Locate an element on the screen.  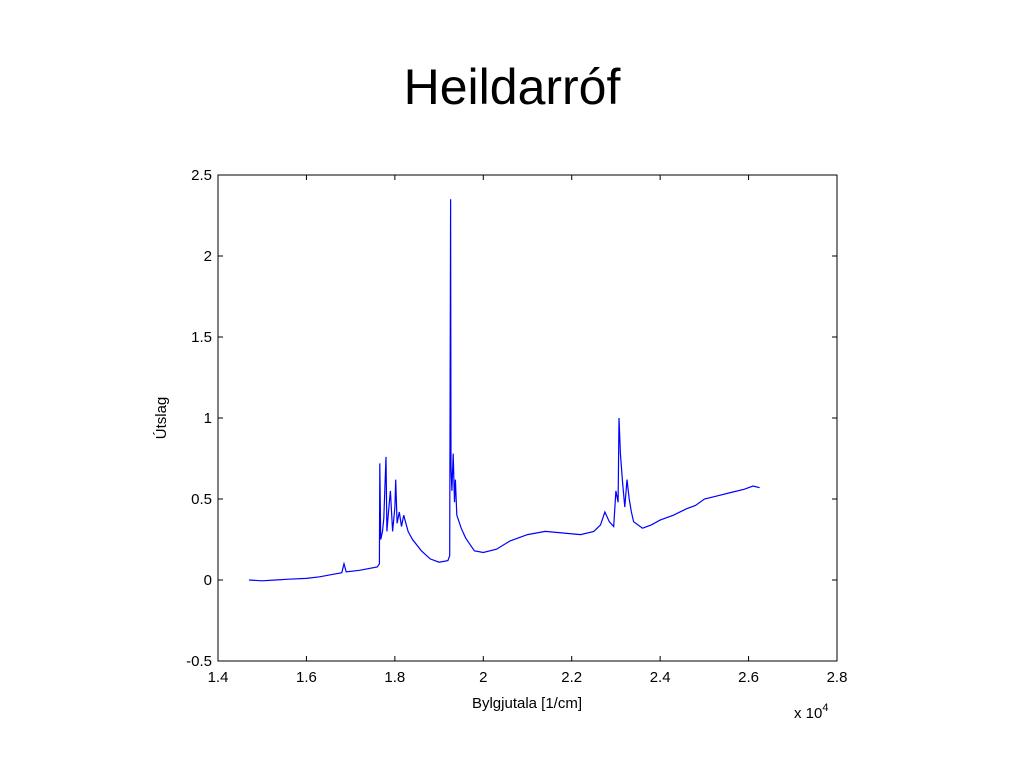
y-tick-label: 0.5 is located at coordinates (201, 499).